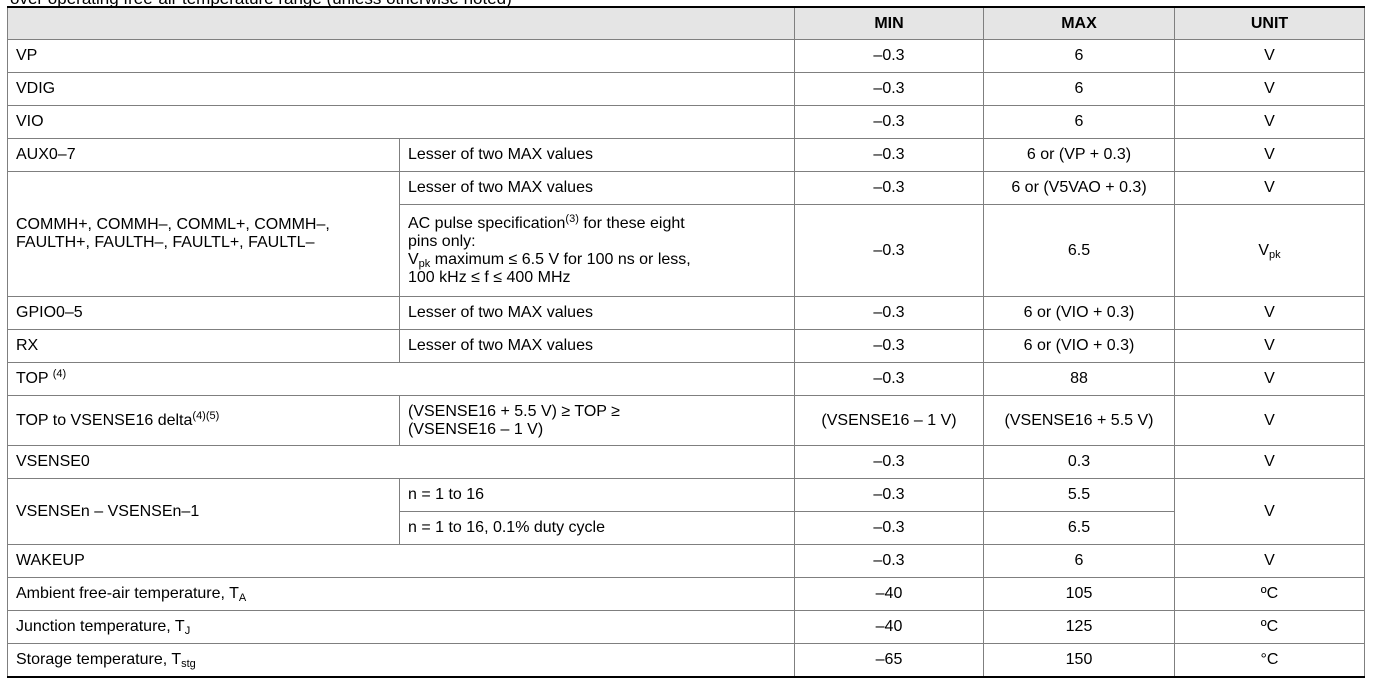  Describe the element at coordinates (514, 411) in the screenshot. I see `condition-line1: (VSENSE16 + 5.5 V) ≥ TOP ≥` at that location.